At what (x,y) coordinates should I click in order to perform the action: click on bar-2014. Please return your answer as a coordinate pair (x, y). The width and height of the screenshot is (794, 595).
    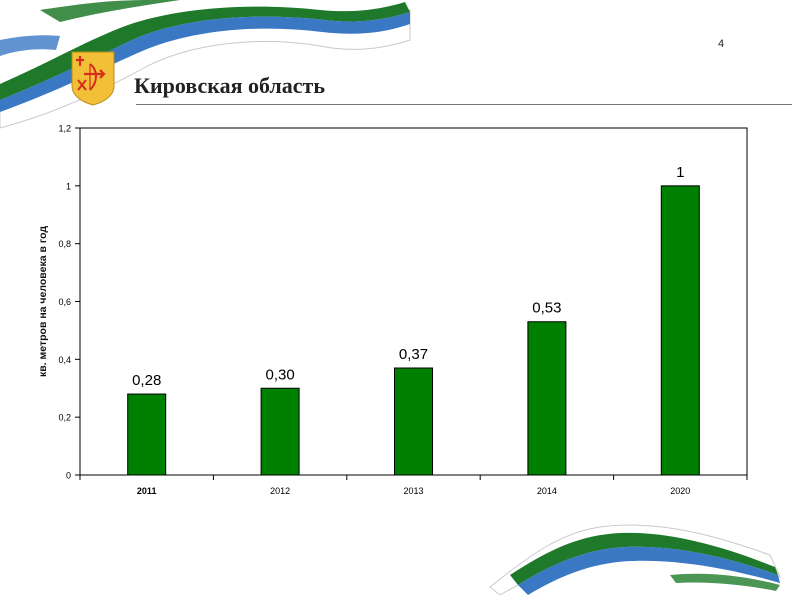
    Looking at the image, I should click on (547, 398).